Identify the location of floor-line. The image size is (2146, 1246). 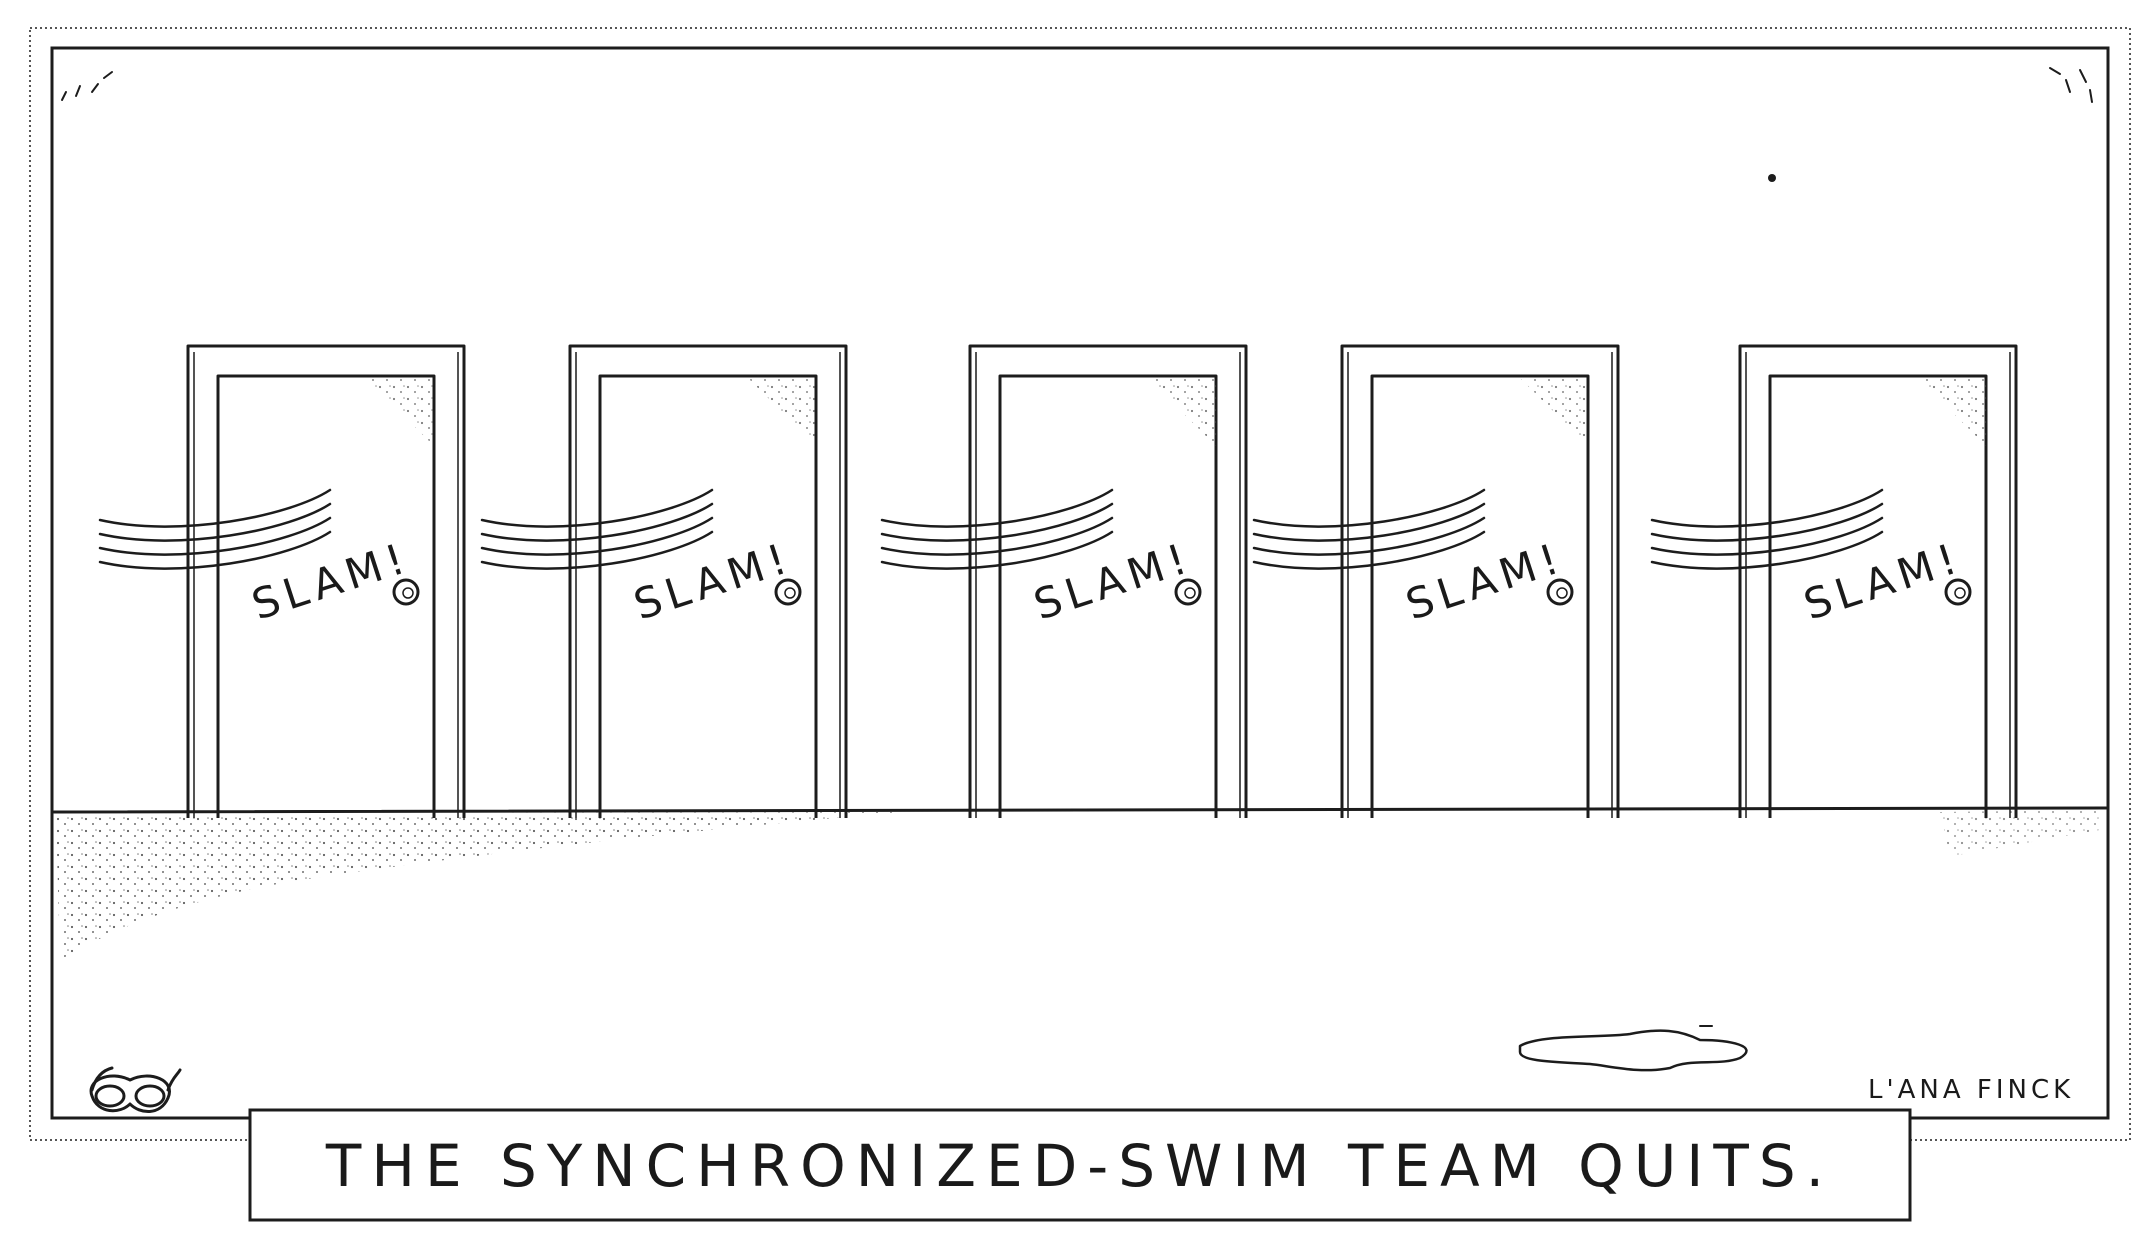
(1080, 810).